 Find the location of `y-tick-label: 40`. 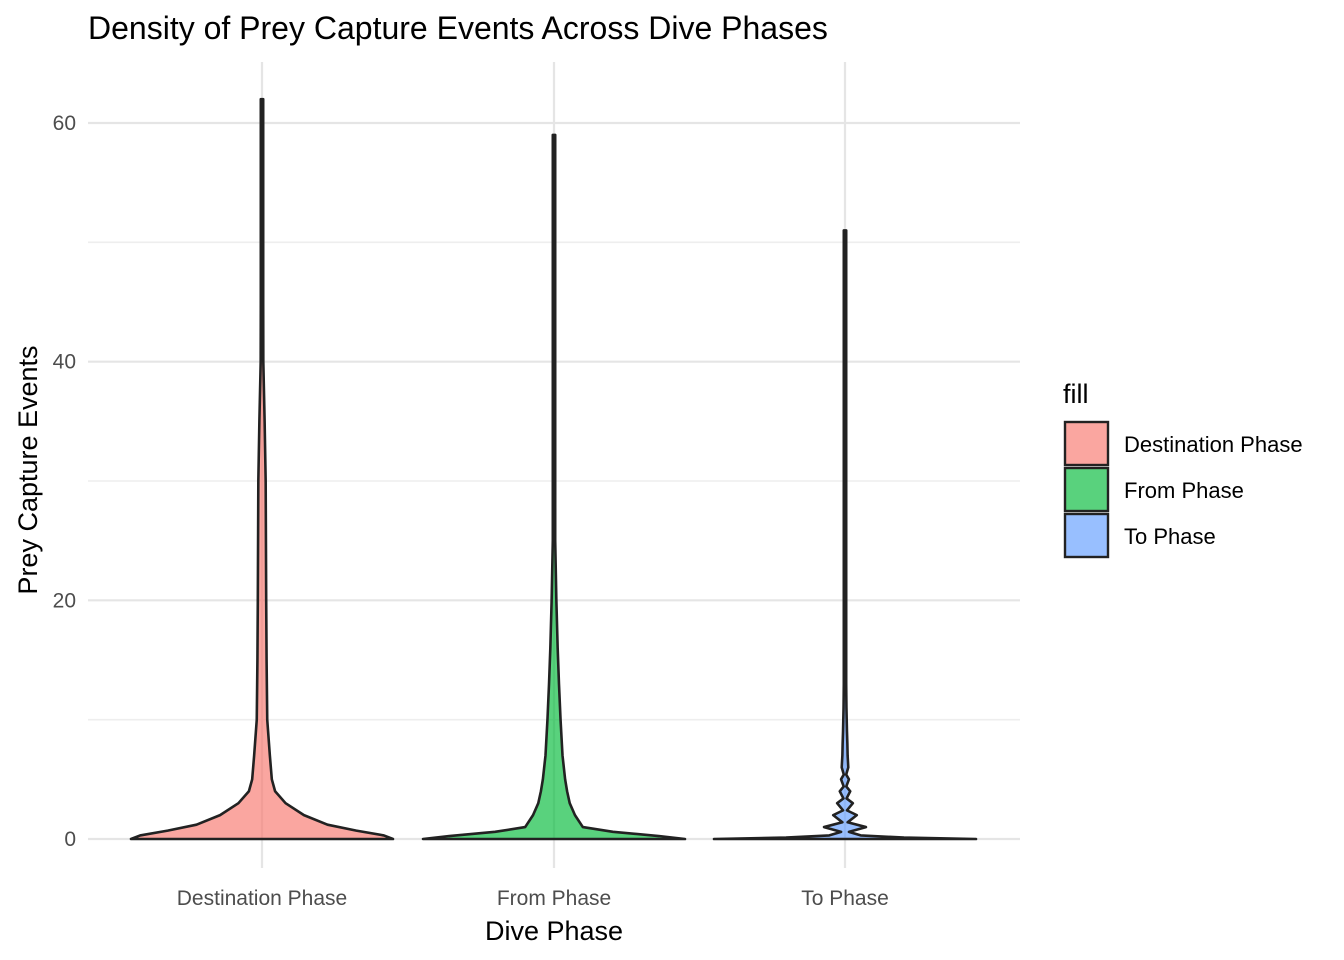

y-tick-label: 40 is located at coordinates (64, 362).